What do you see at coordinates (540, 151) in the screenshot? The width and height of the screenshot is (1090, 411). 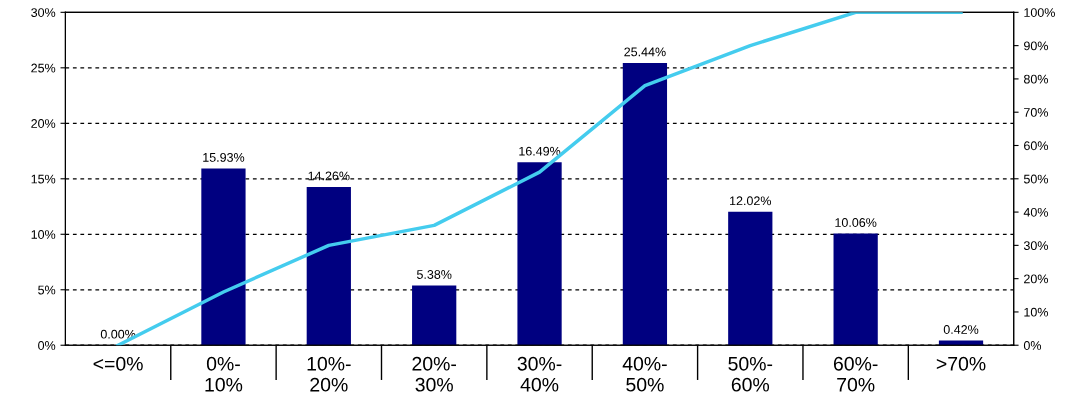 I see `data-label: 16.49%` at bounding box center [540, 151].